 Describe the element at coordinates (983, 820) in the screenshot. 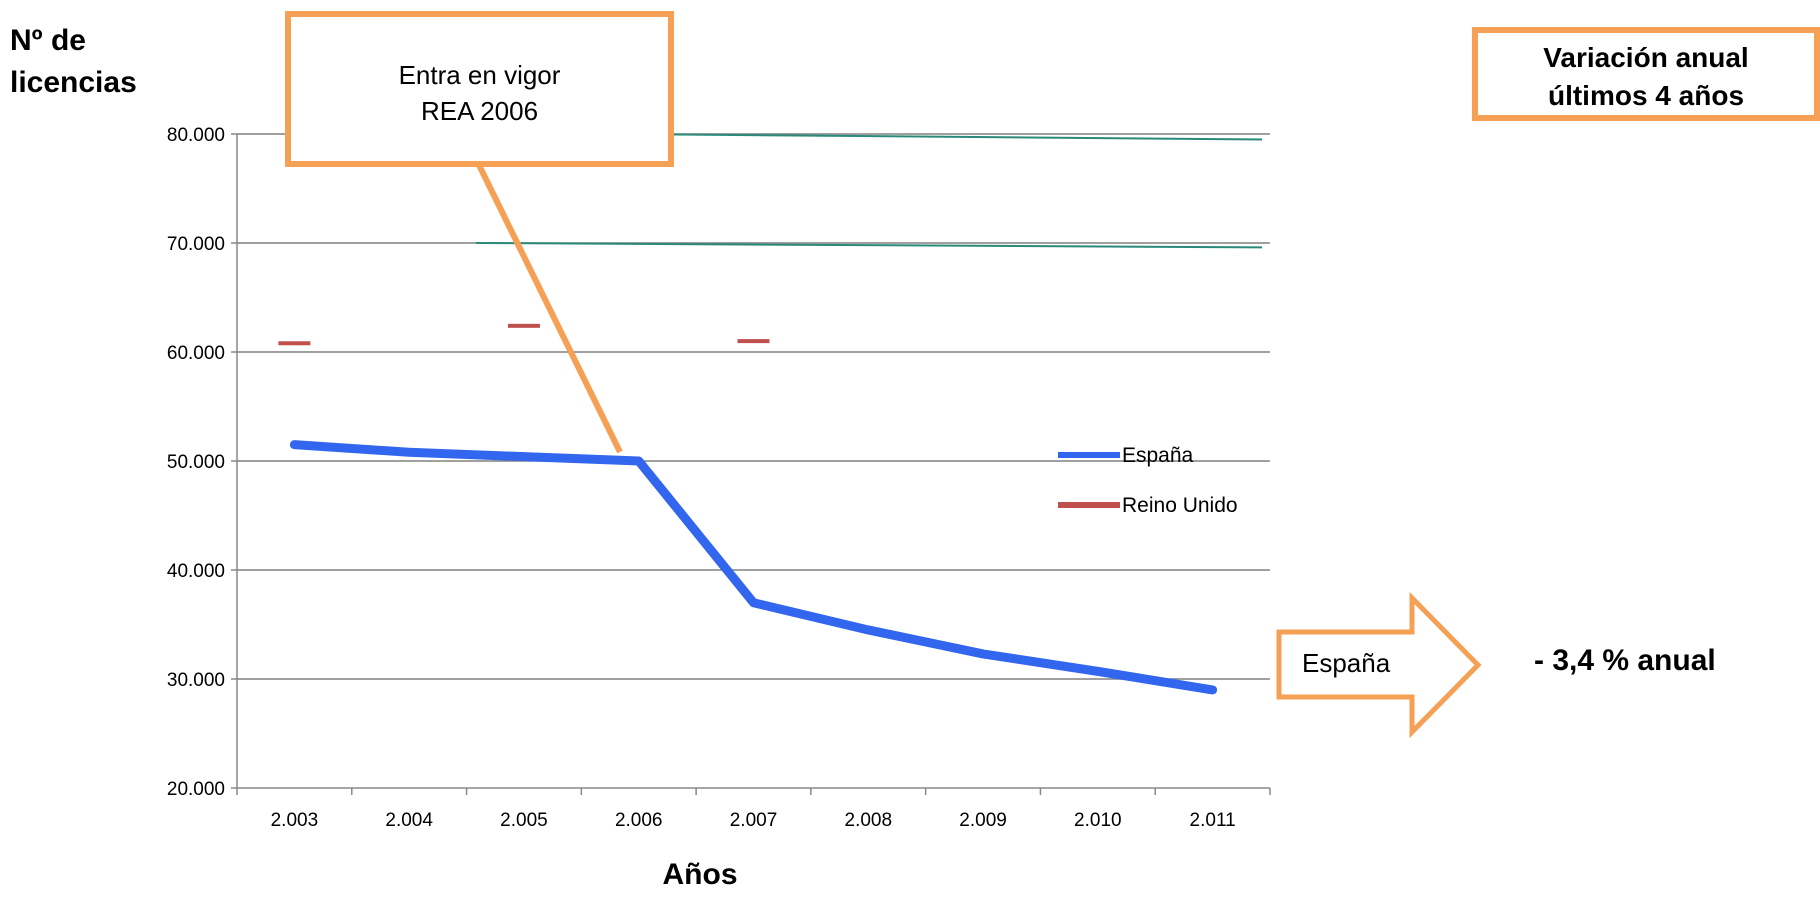

I see `x-tick-label: 2.009` at that location.